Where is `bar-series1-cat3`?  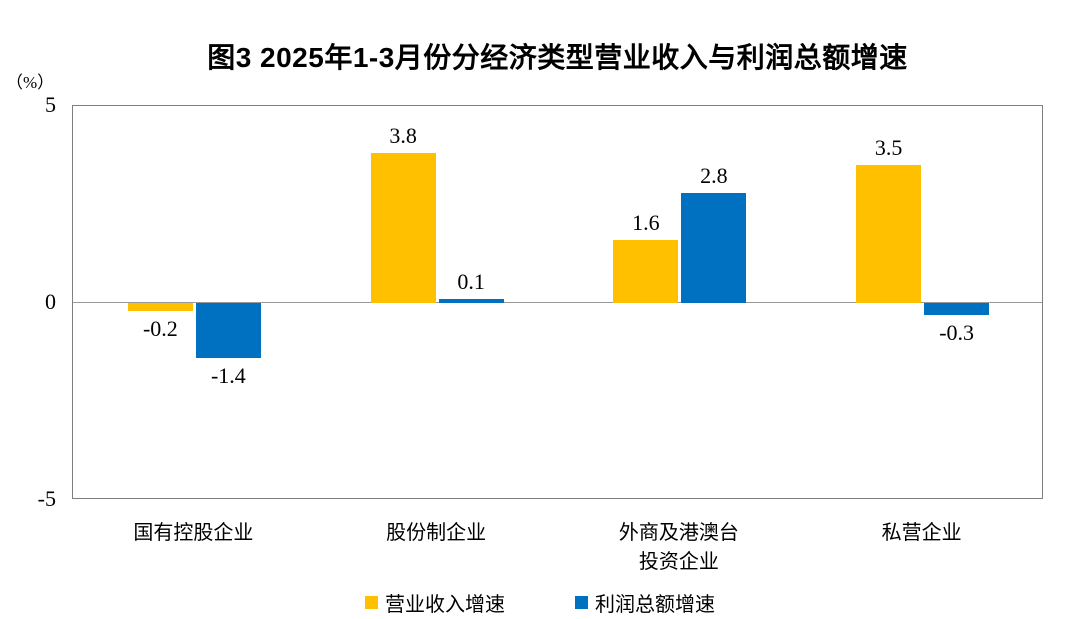 bar-series1-cat3 is located at coordinates (957, 309).